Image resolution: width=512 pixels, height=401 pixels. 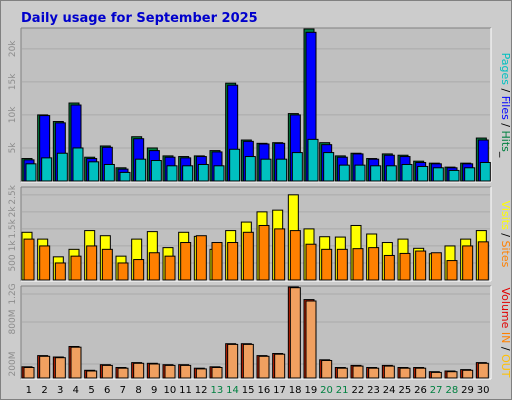 I want to click on day-label-16: 16, so click(x=263, y=390).